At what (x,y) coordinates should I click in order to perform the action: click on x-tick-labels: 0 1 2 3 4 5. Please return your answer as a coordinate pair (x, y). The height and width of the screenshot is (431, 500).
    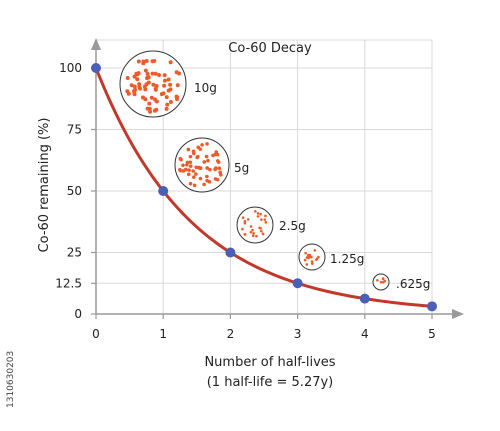
    Looking at the image, I should click on (264, 334).